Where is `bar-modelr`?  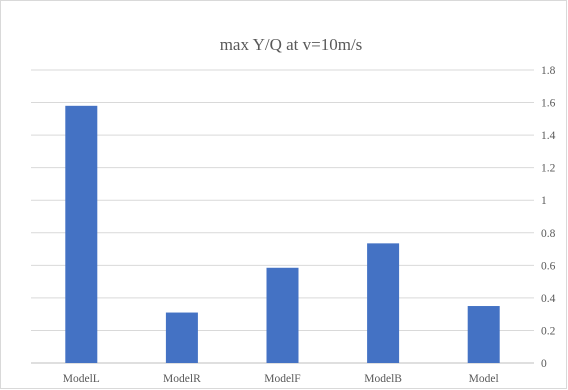 bar-modelr is located at coordinates (181, 337).